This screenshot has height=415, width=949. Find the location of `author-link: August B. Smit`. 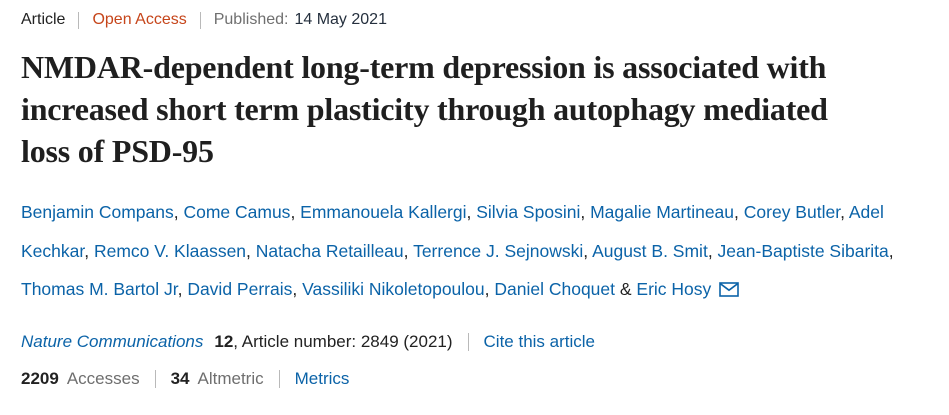

author-link: August B. Smit is located at coordinates (650, 250).